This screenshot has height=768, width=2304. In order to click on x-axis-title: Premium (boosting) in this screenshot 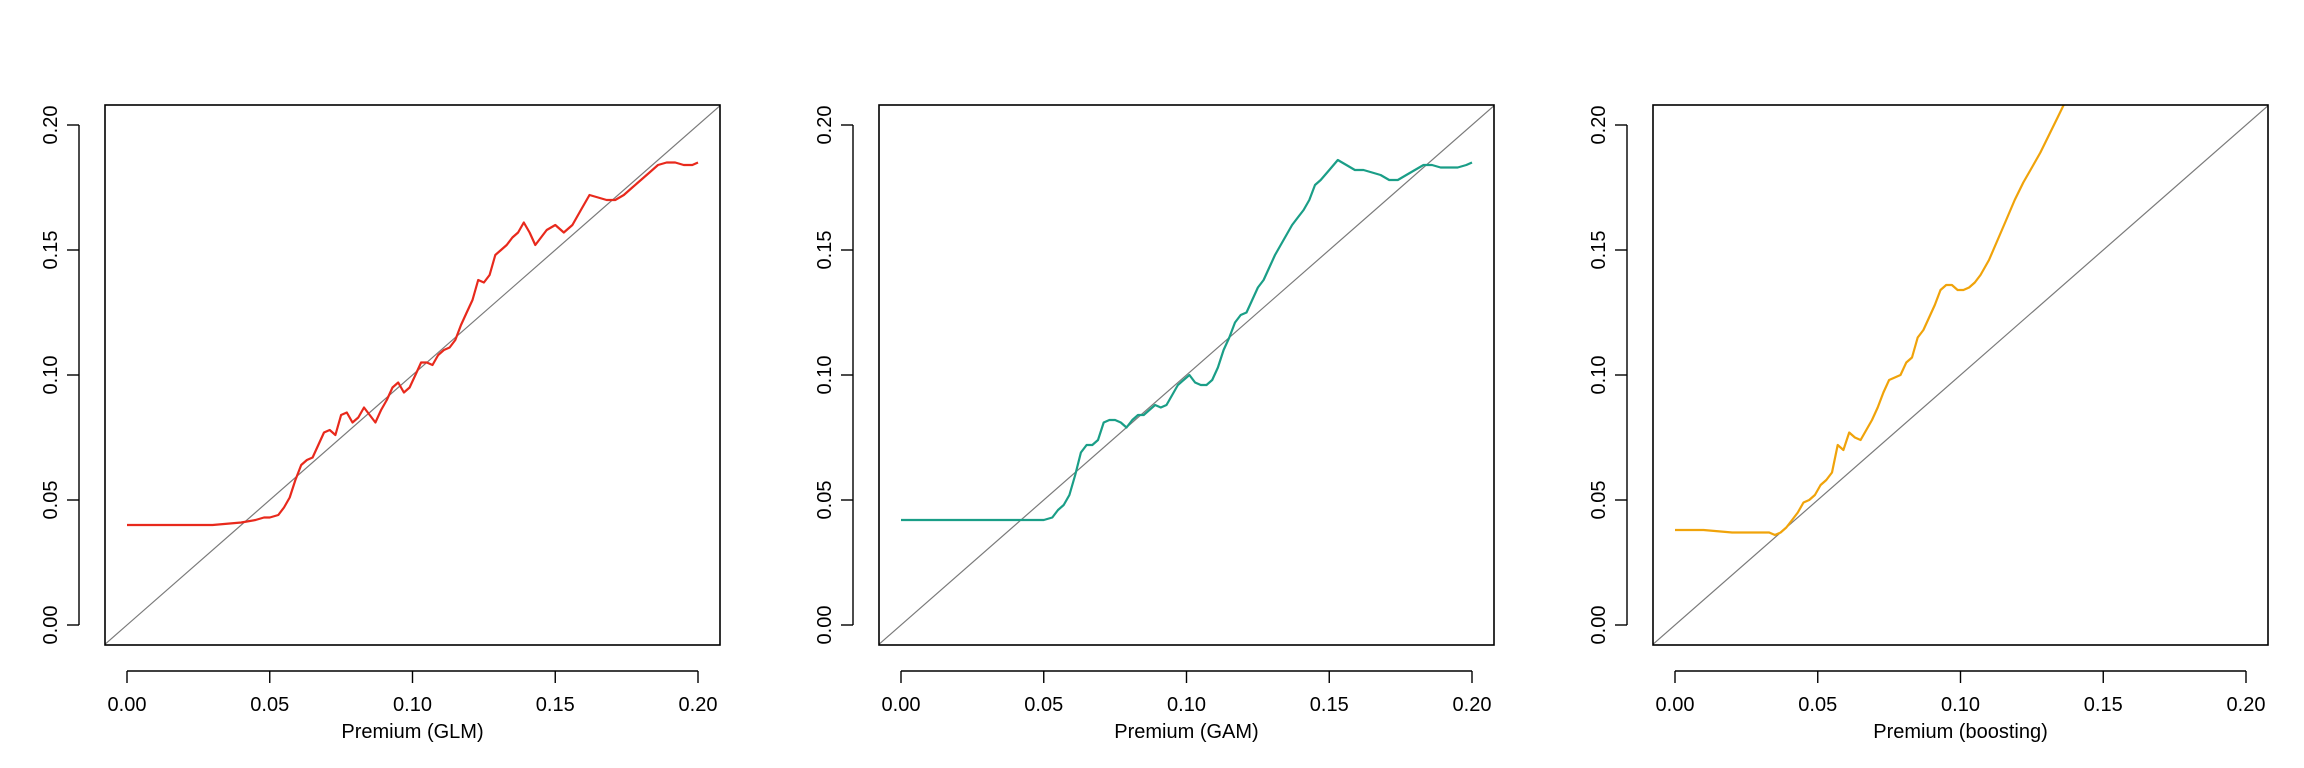, I will do `click(1960, 732)`.